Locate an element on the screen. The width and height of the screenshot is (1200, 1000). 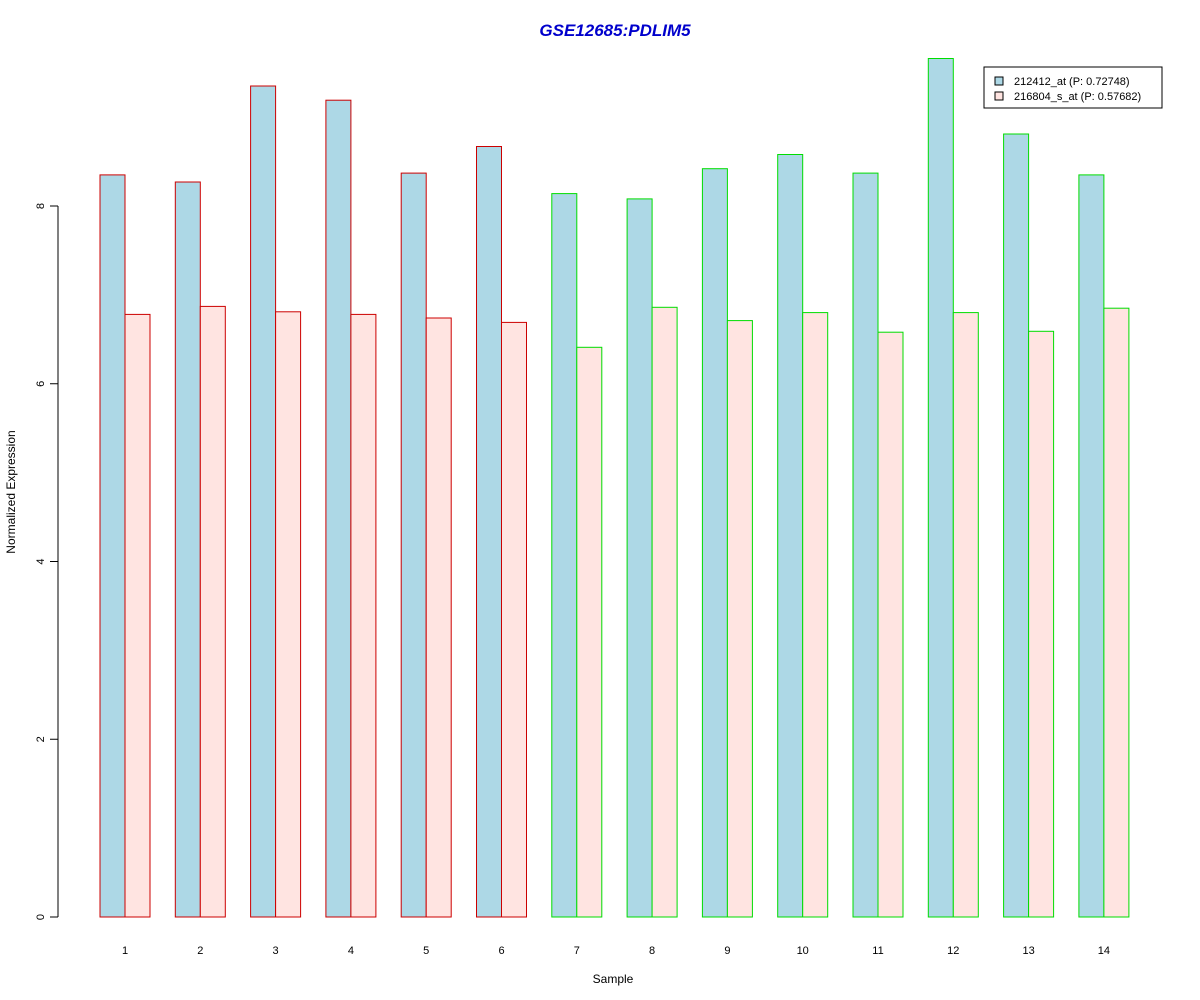
x-tick-label: 4 is located at coordinates (351, 951).